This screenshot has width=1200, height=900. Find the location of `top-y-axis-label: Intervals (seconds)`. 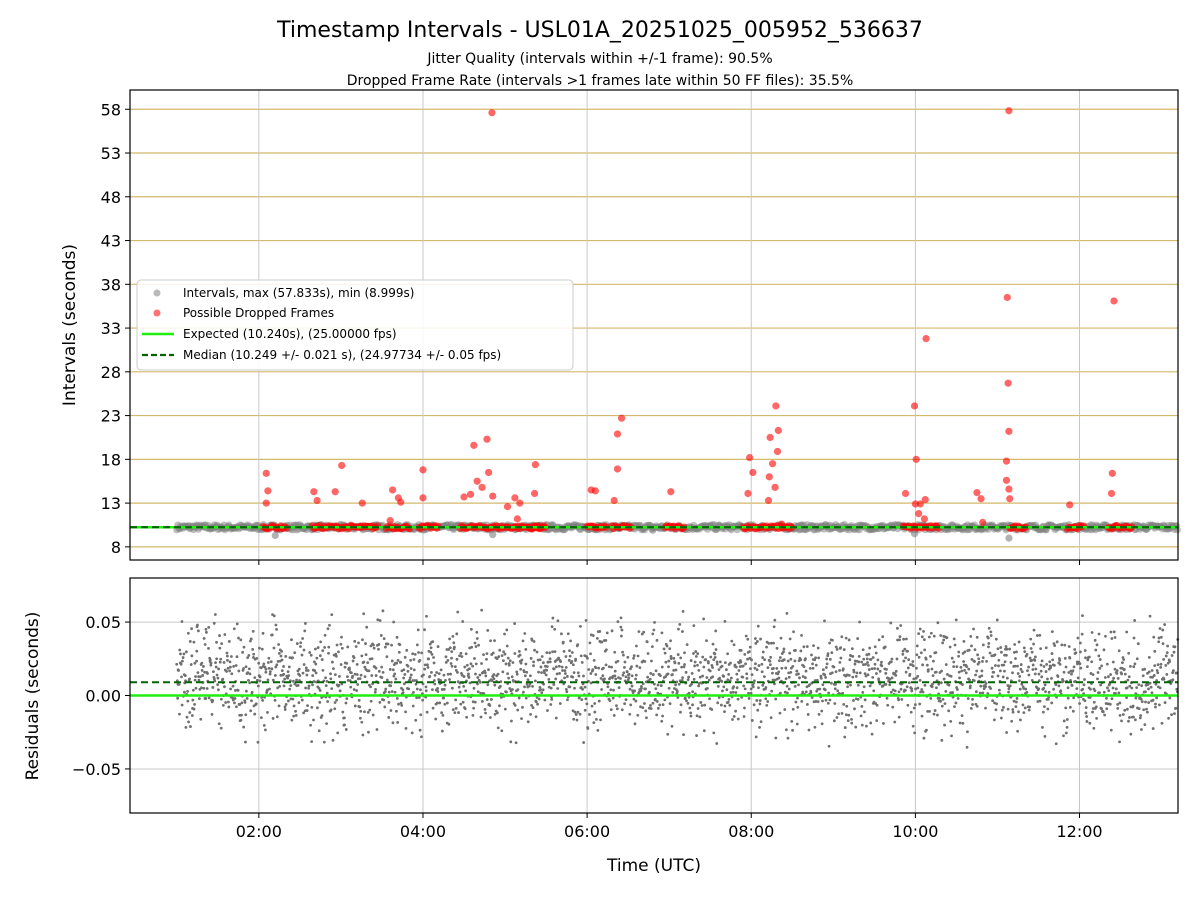

top-y-axis-label: Intervals (seconds) is located at coordinates (70, 325).